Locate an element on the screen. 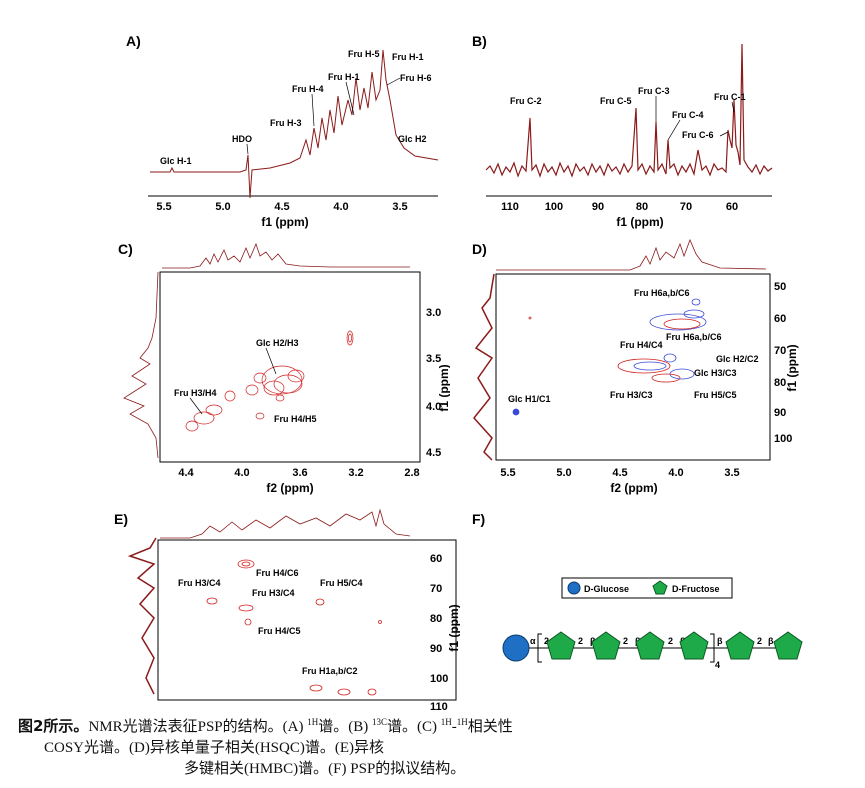 The height and width of the screenshot is (788, 865). svg-text: 5.5 is located at coordinates (507, 473).